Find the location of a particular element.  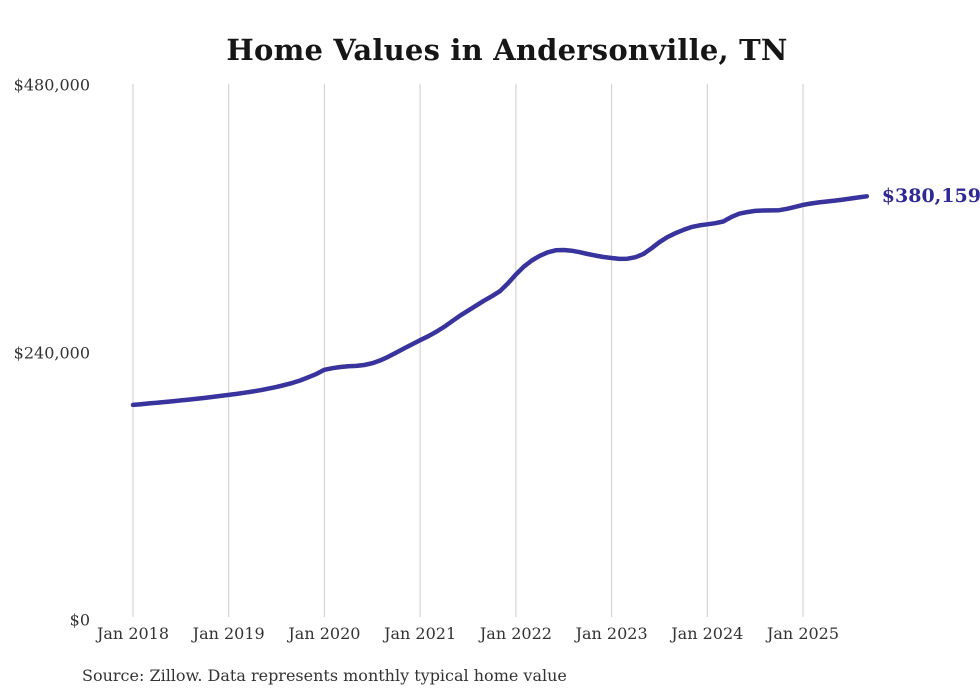

y-tick-label: $480,000 is located at coordinates (51, 85).